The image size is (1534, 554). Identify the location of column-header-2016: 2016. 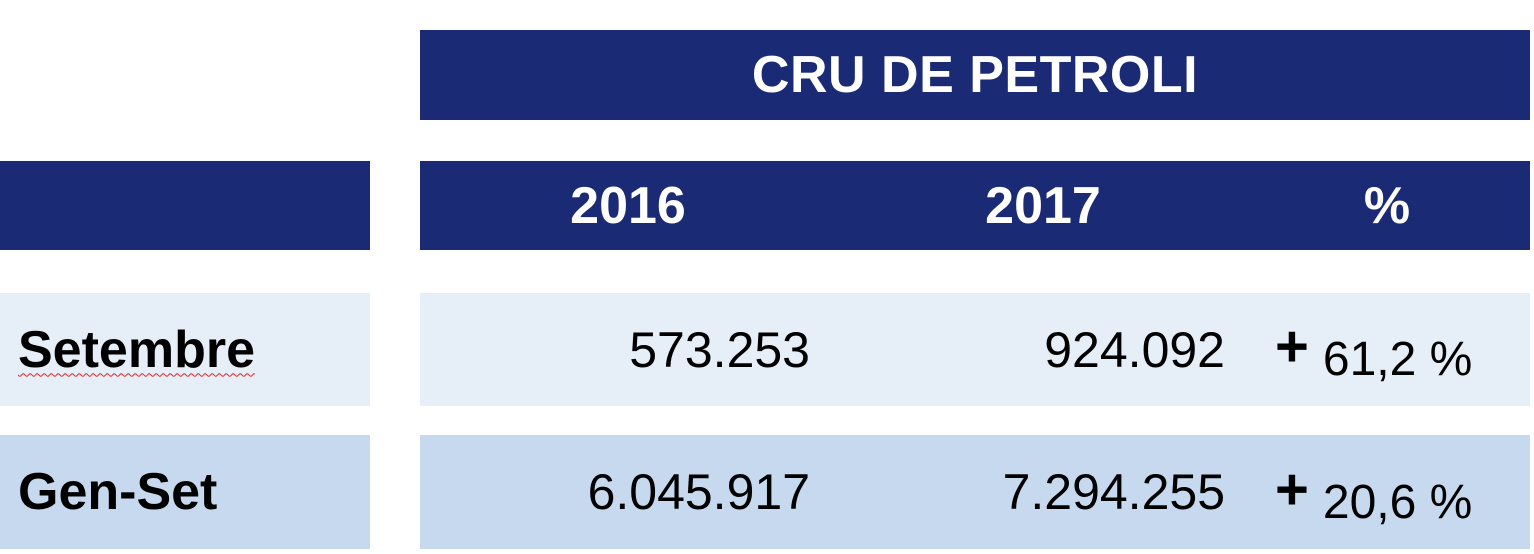
(628, 205).